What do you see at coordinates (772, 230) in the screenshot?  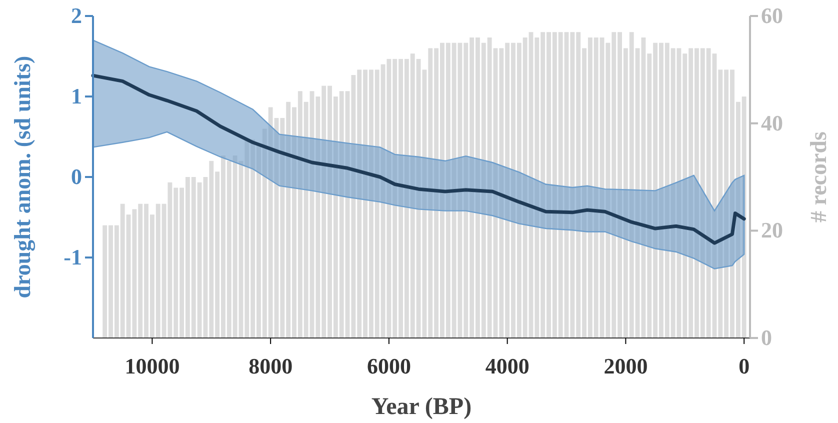 I see `y2-tick-label: 20` at bounding box center [772, 230].